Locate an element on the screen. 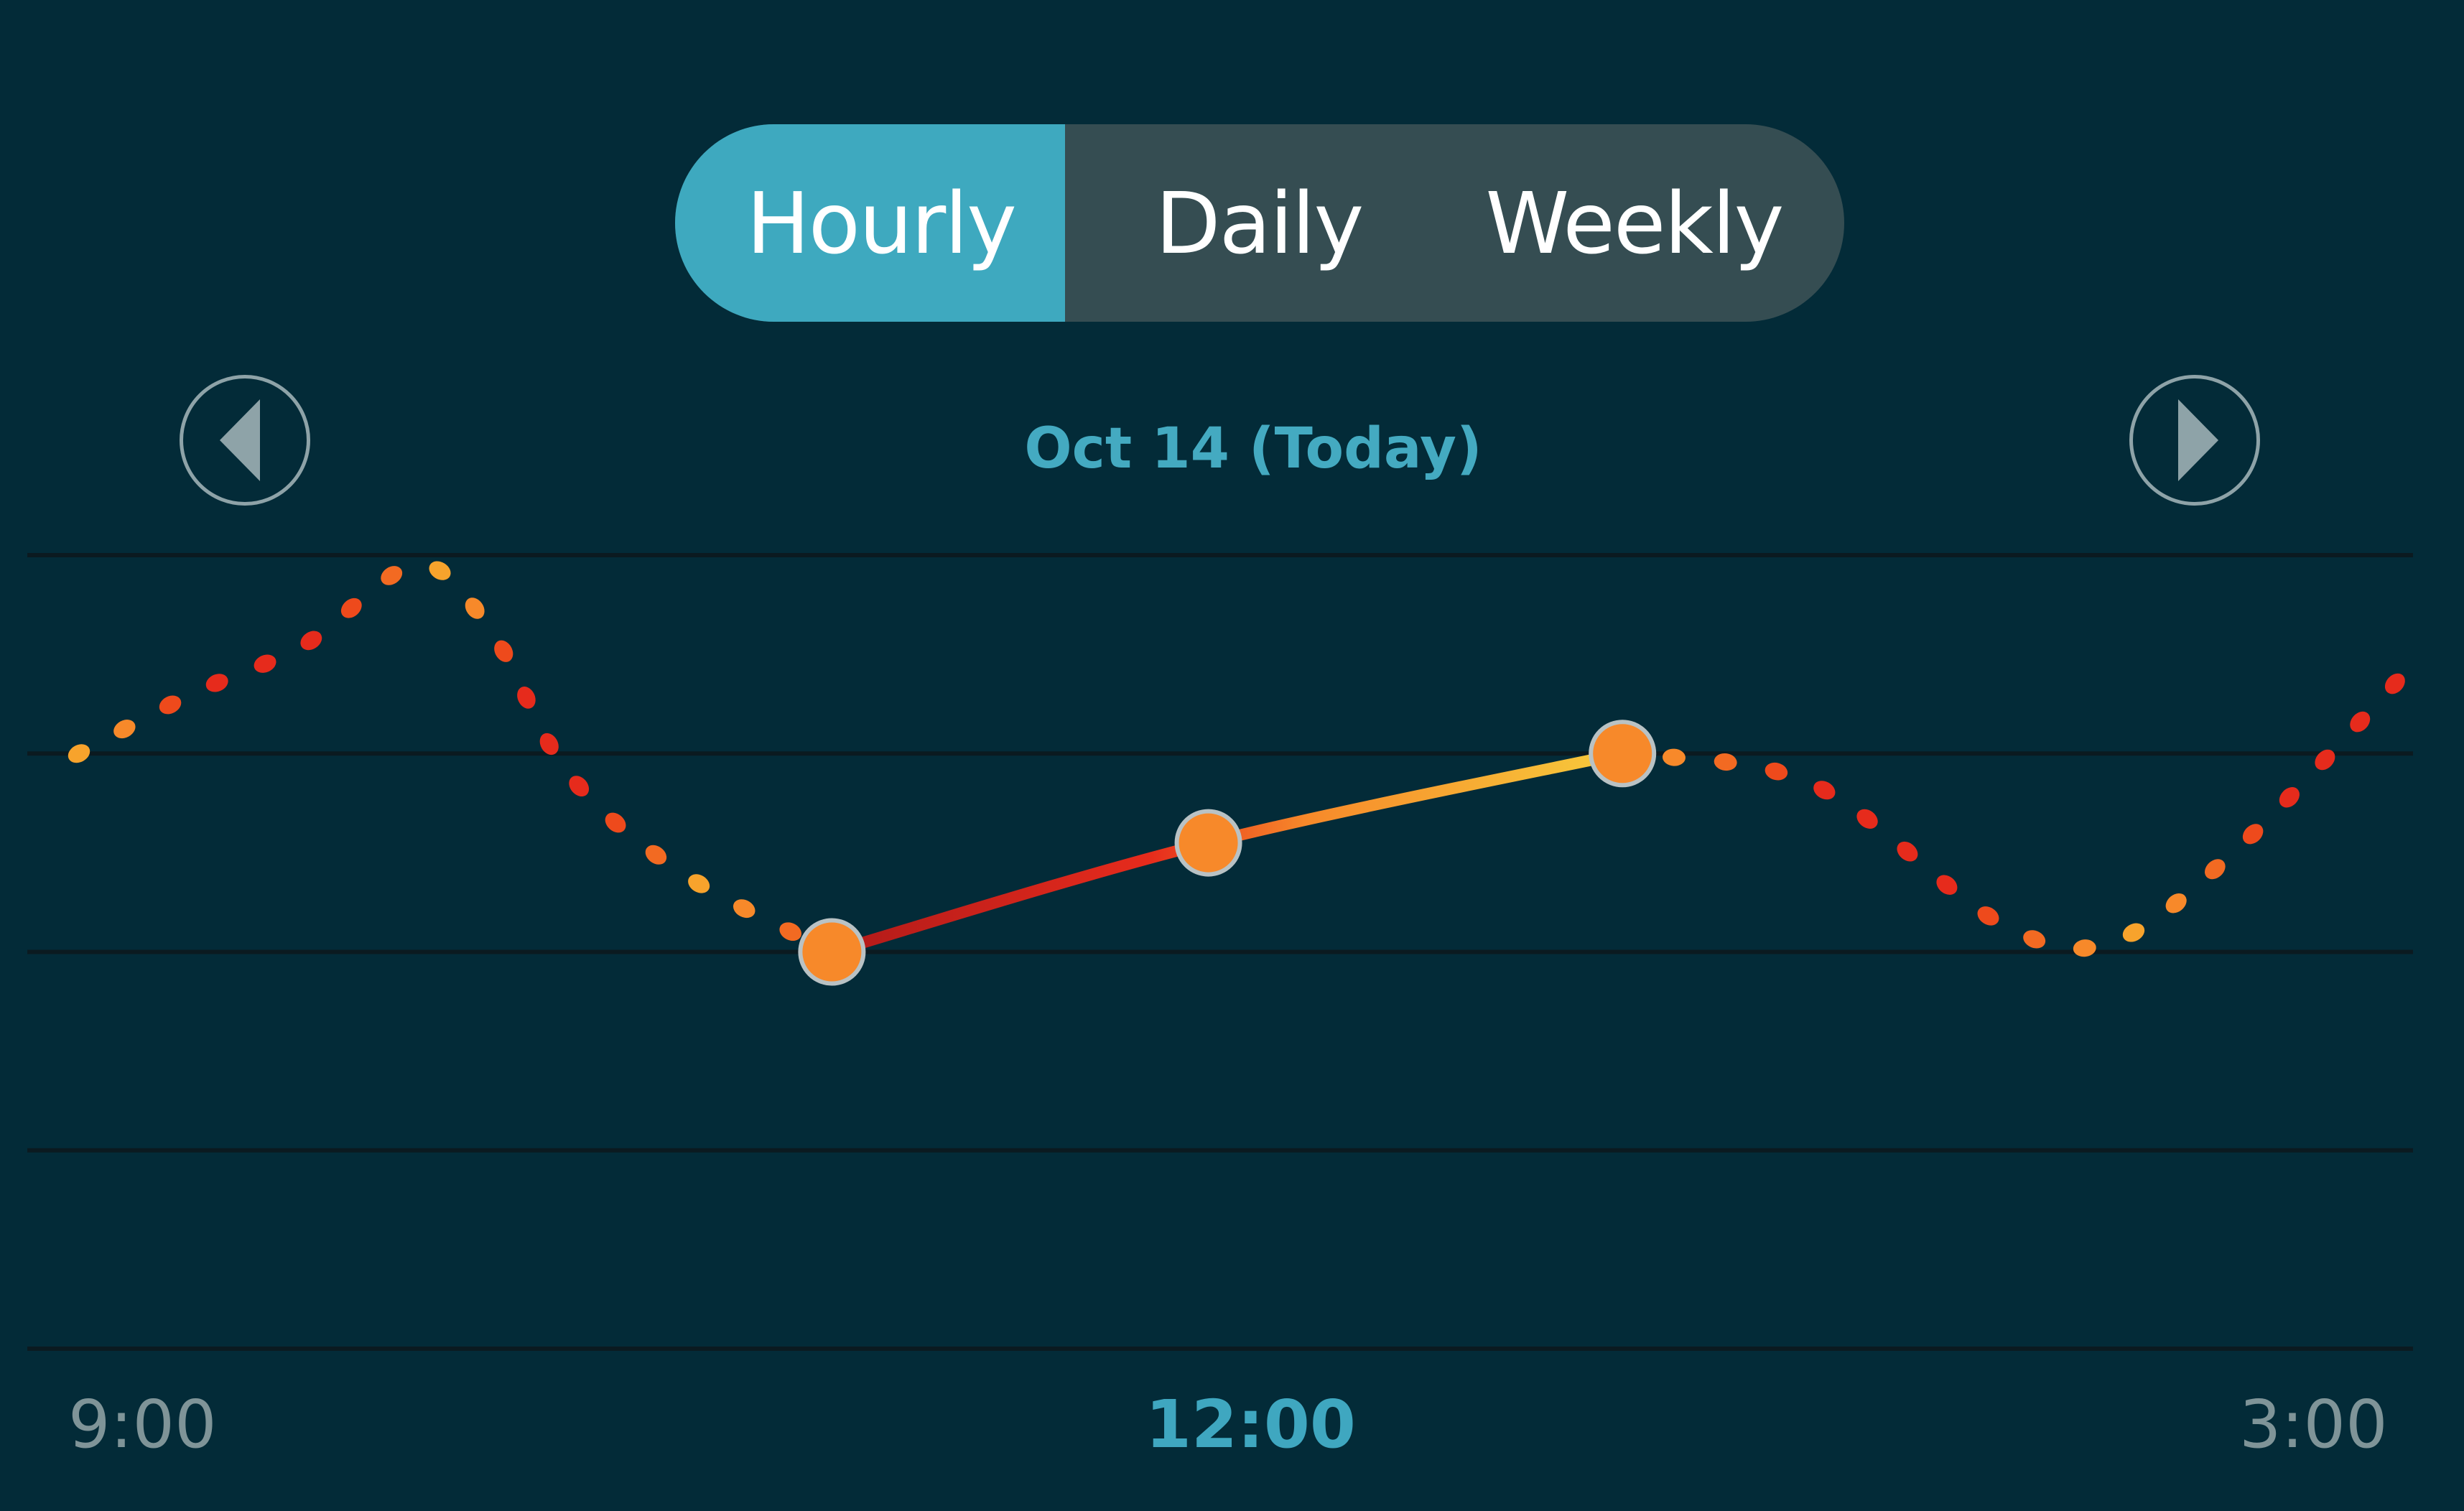 The image size is (2464, 1511). chevron-right-icon is located at coordinates (2198, 440).